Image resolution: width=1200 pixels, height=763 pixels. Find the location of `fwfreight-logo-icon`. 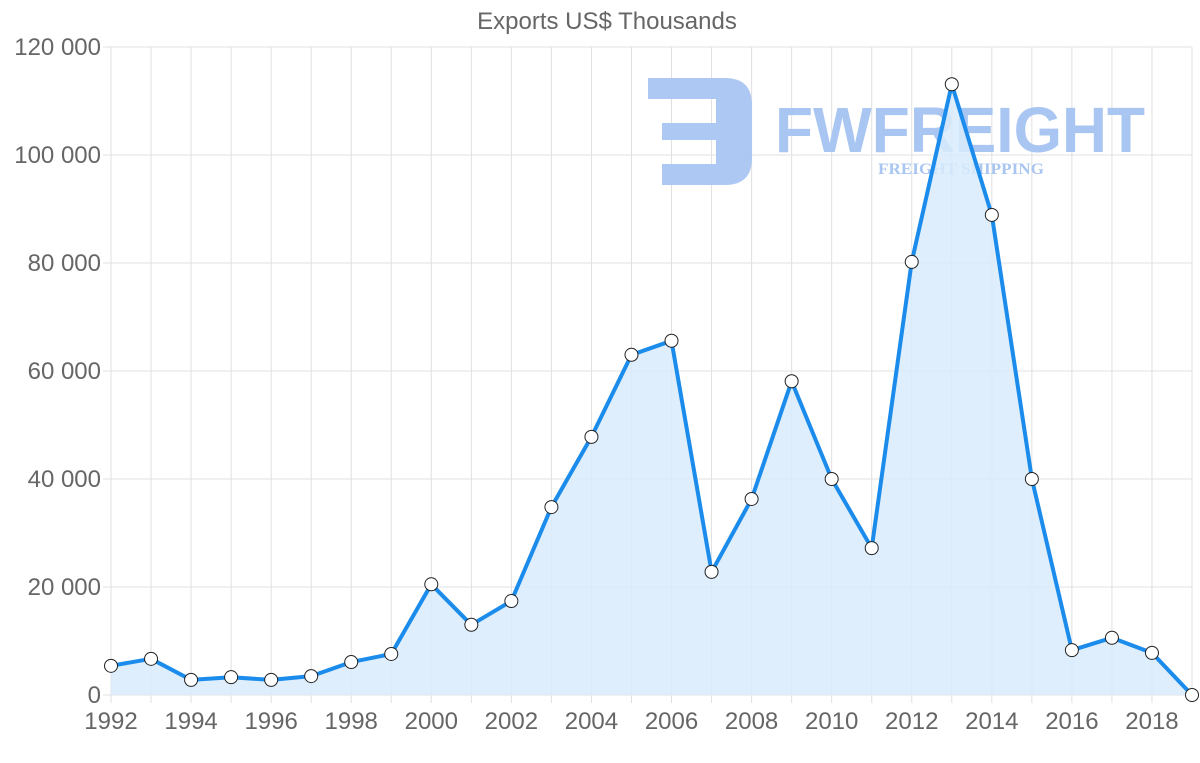

fwfreight-logo-icon is located at coordinates (700, 131).